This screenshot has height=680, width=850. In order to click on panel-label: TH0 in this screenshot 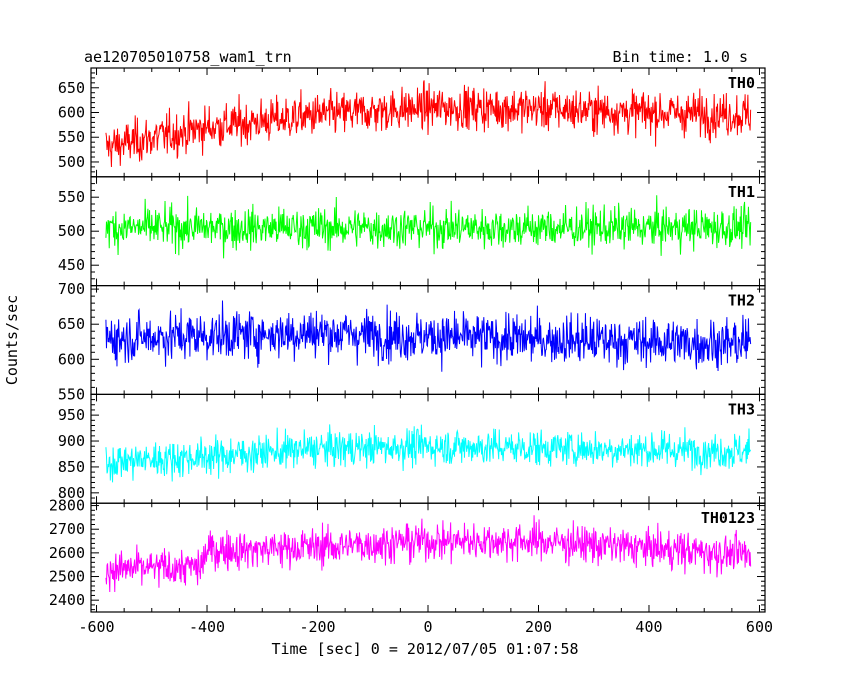, I will do `click(741, 83)`.